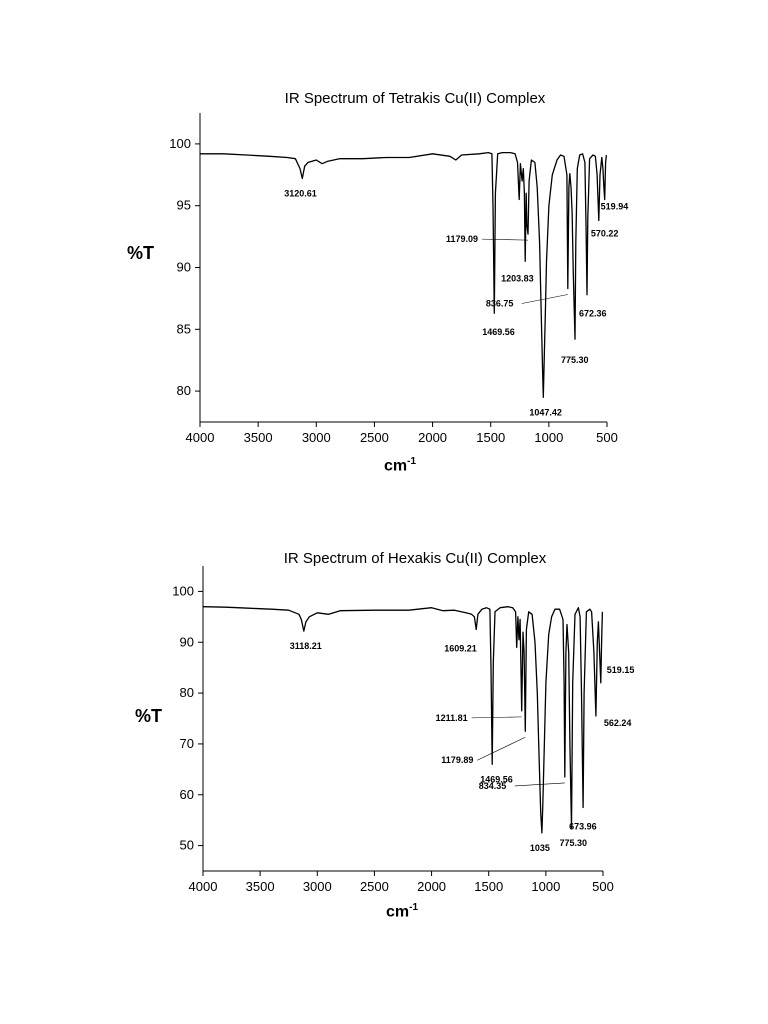 The height and width of the screenshot is (1024, 768). I want to click on peak-label: 562.24, so click(618, 723).